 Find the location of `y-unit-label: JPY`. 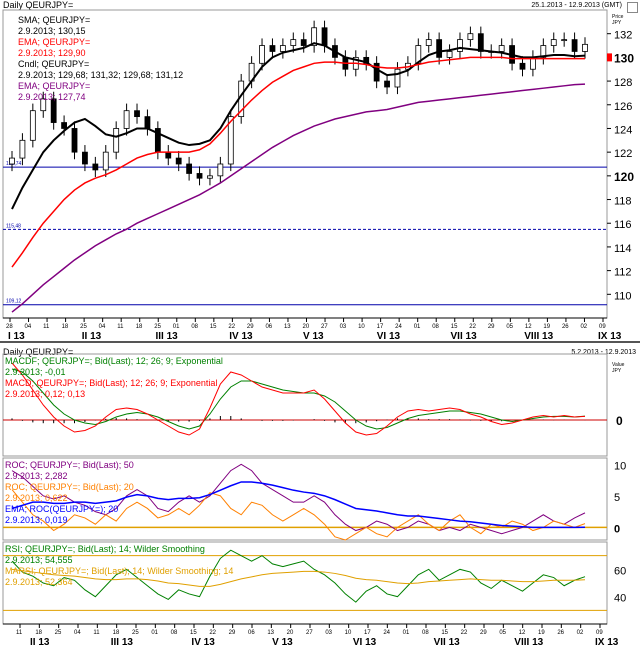

y-unit-label: JPY is located at coordinates (617, 23).